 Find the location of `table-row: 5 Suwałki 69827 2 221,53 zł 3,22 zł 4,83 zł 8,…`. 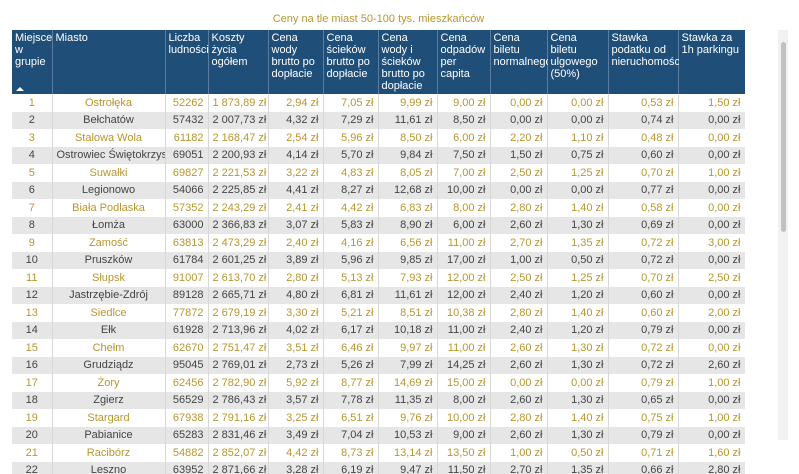

table-row: 5 Suwałki 69827 2 221,53 zł 3,22 zł 4,83 zł 8,… is located at coordinates (378, 173).